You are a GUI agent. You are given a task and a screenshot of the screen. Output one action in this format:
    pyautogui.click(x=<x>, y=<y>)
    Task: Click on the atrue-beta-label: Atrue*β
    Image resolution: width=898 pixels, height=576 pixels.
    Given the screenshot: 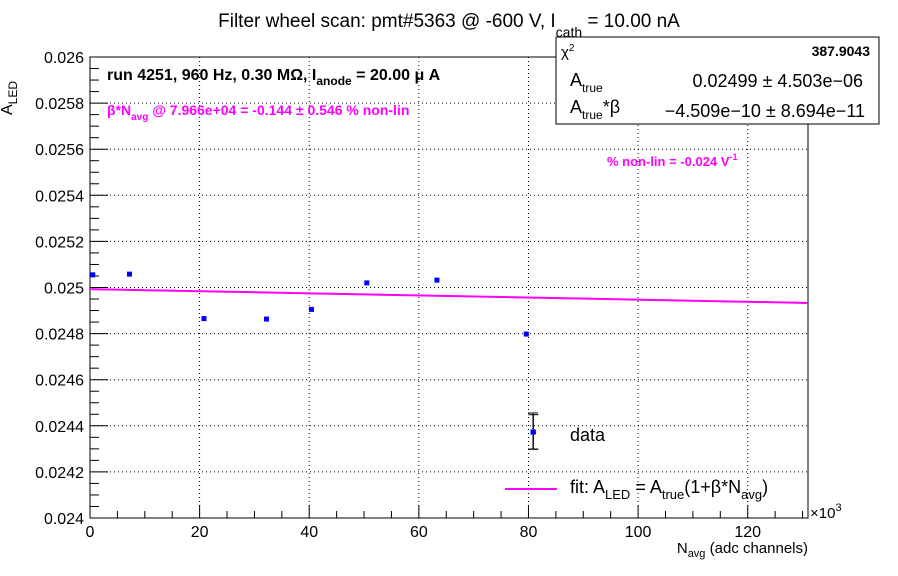 What is the action you would take?
    pyautogui.click(x=595, y=109)
    